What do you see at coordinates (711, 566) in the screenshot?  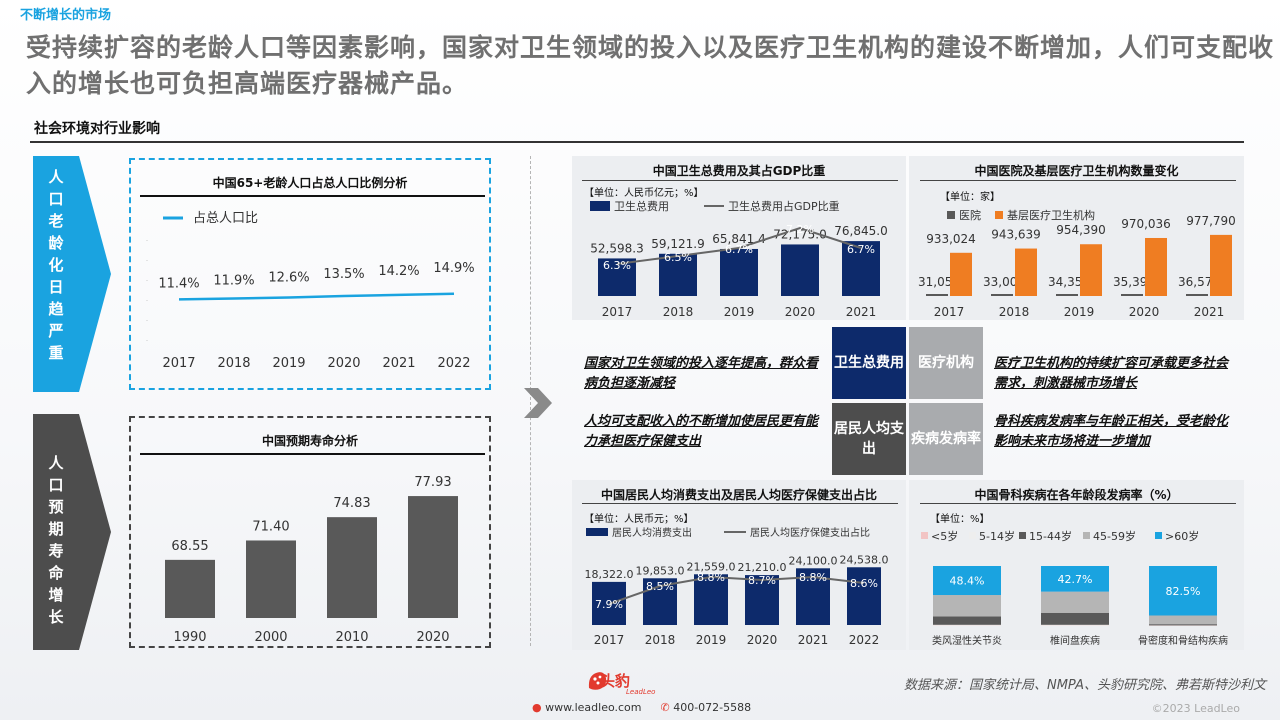 I see `data-label-consumption: 21,559.0` at bounding box center [711, 566].